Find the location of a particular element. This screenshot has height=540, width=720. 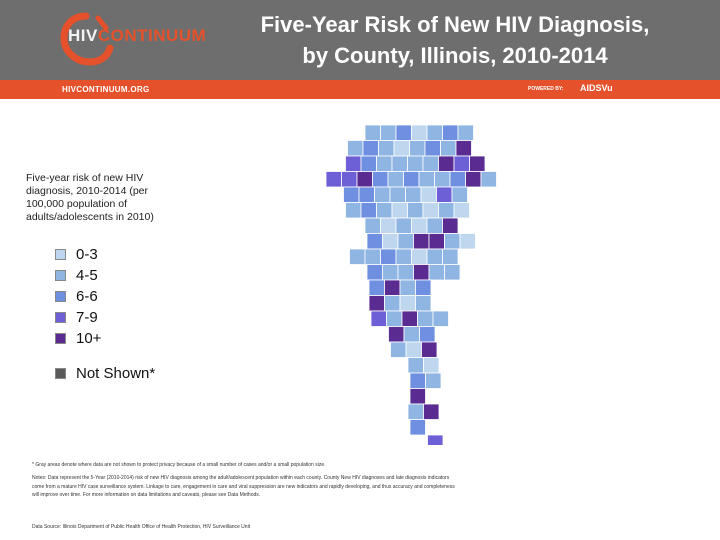

hiv-continuum-logo-icon is located at coordinates (128, 41).